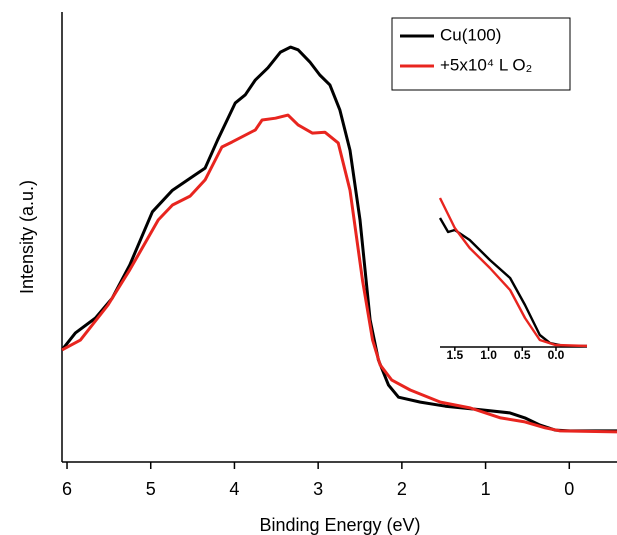 The width and height of the screenshot is (617, 535). Describe the element at coordinates (27, 237) in the screenshot. I see `y-axis-label: Intensity (a.u.)` at that location.